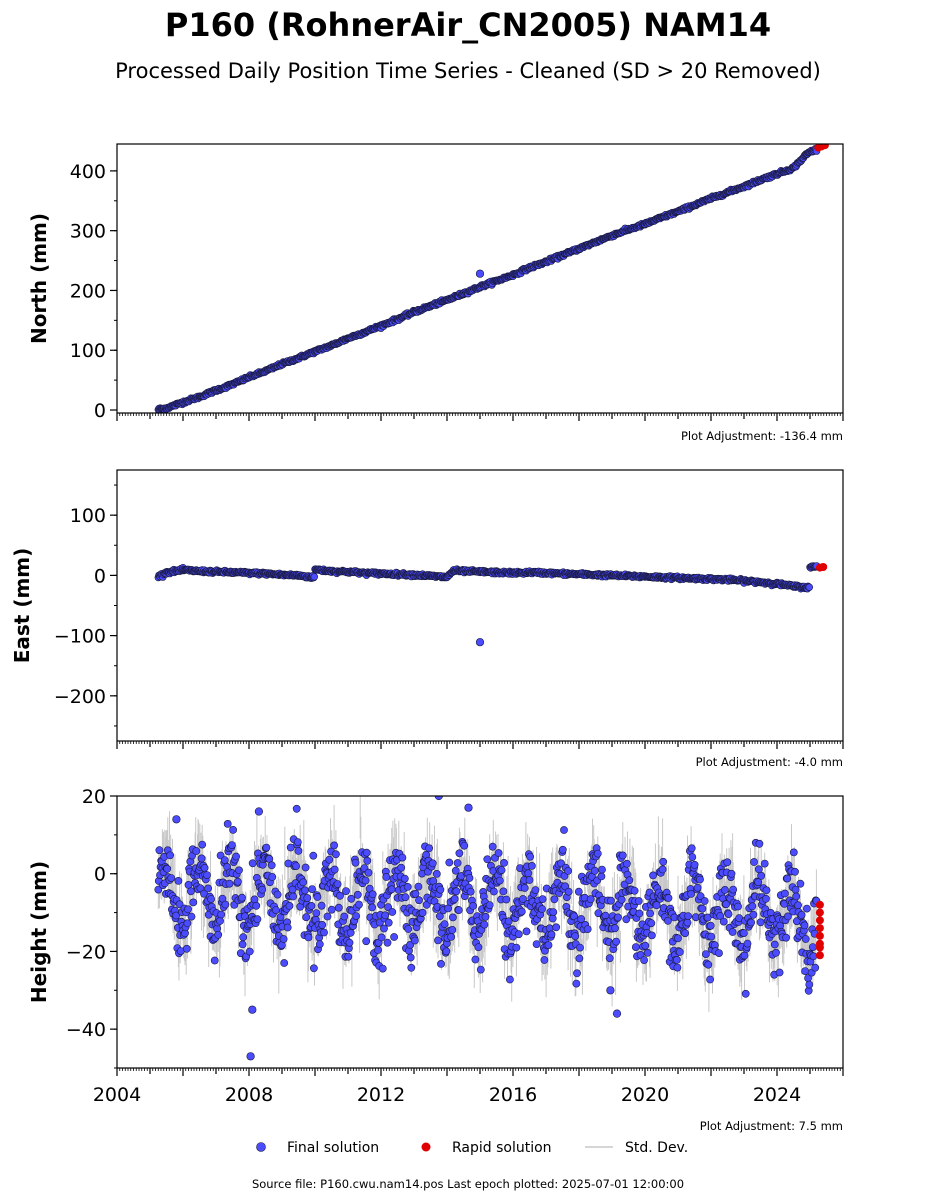  I want to click on y-tick-label: 0, so click(100, 875).